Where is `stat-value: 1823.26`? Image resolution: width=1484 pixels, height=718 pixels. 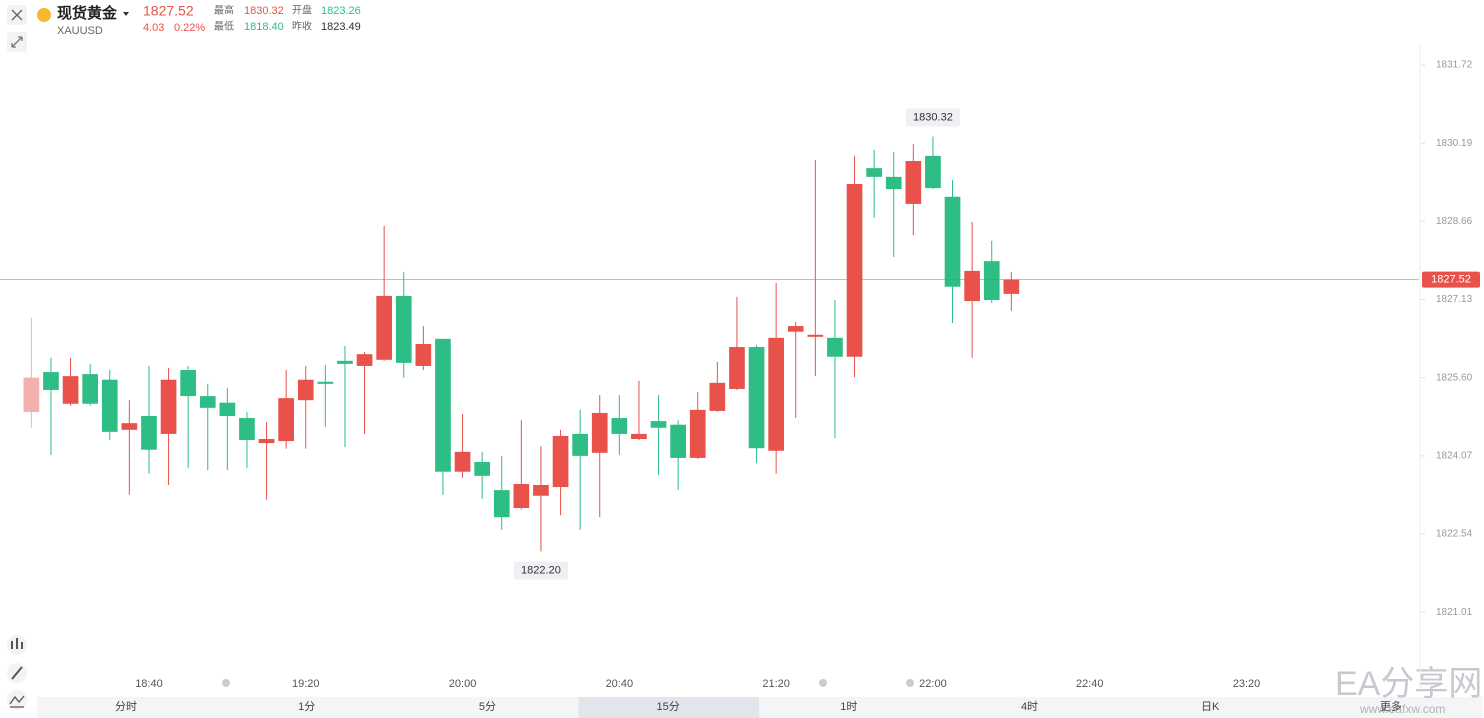
stat-value: 1823.26 is located at coordinates (341, 11).